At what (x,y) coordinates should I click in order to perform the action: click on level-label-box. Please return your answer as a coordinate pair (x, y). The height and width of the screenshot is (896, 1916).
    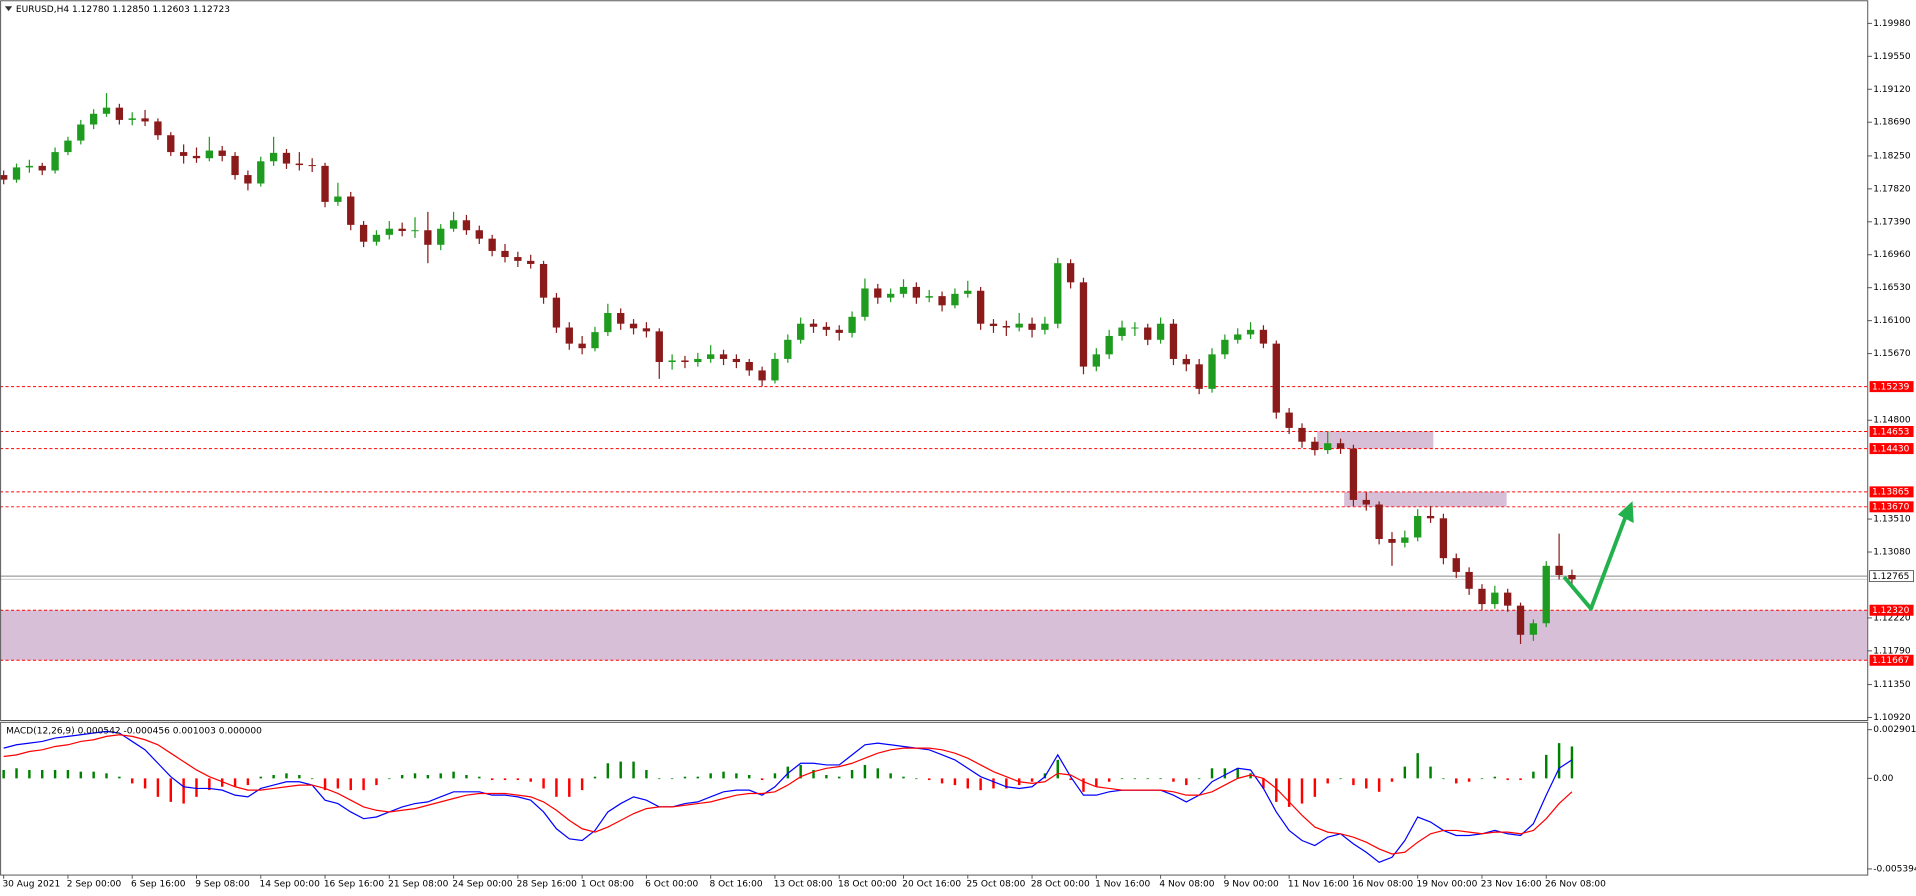
    Looking at the image, I should click on (1891, 432).